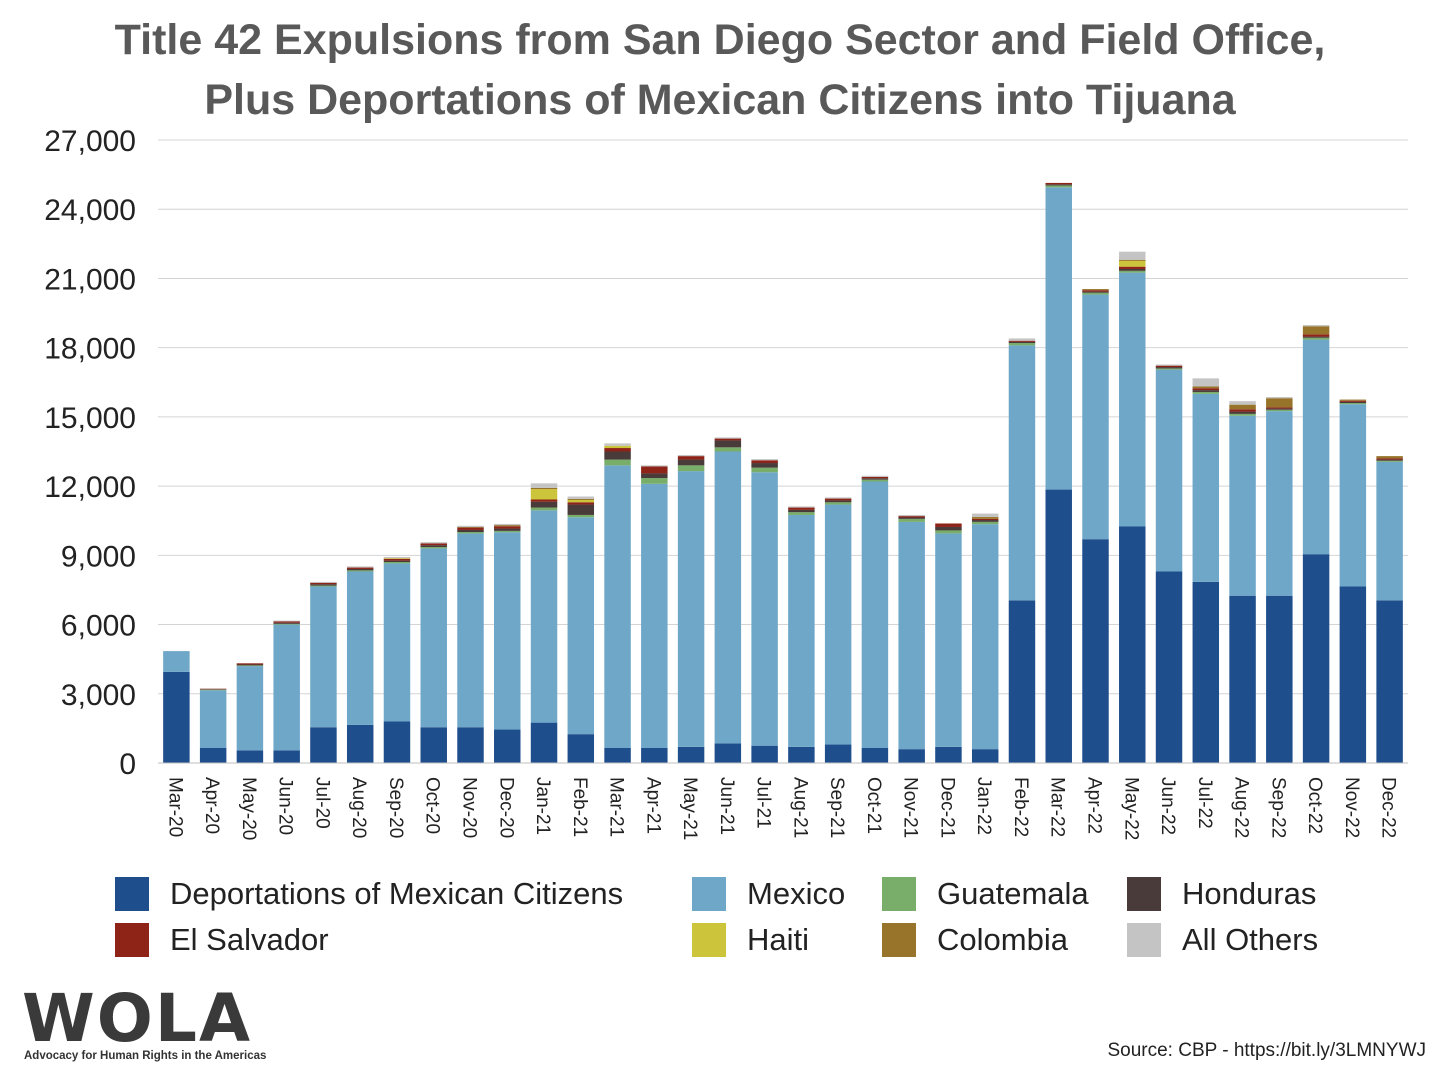 Image resolution: width=1440 pixels, height=1080 pixels. What do you see at coordinates (369, 894) in the screenshot?
I see `legend-item-deportations: Deportations of Mexican Citizens` at bounding box center [369, 894].